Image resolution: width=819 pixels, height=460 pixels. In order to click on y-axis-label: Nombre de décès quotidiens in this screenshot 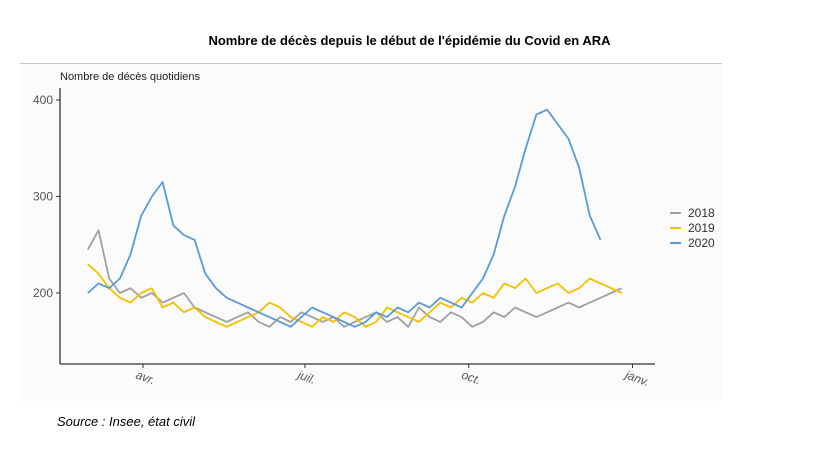, I will do `click(130, 77)`.